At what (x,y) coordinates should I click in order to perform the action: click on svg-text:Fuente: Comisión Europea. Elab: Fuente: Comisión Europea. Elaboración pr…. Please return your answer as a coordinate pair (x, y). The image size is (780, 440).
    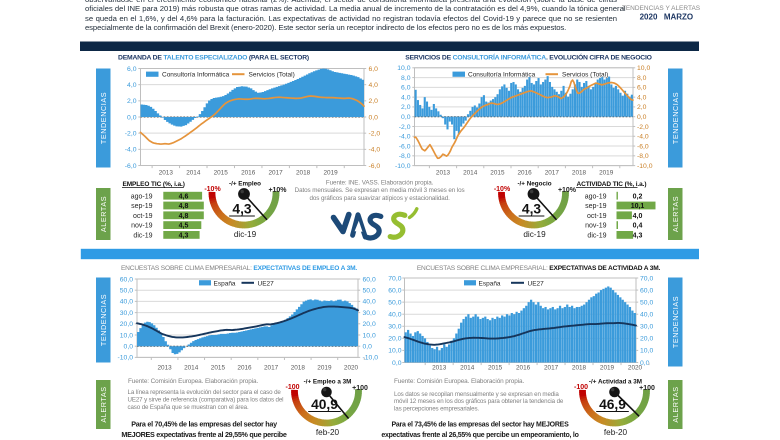
    Looking at the image, I should click on (459, 381).